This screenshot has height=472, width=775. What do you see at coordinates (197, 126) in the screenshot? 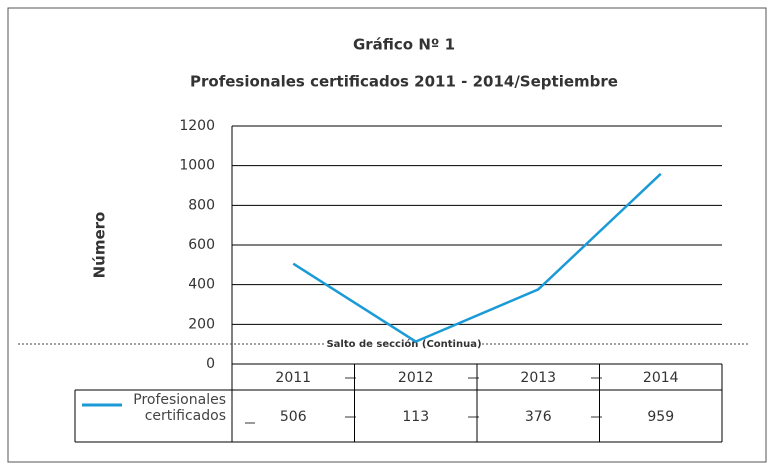
I see `y-tick-label: 1200` at bounding box center [197, 126].